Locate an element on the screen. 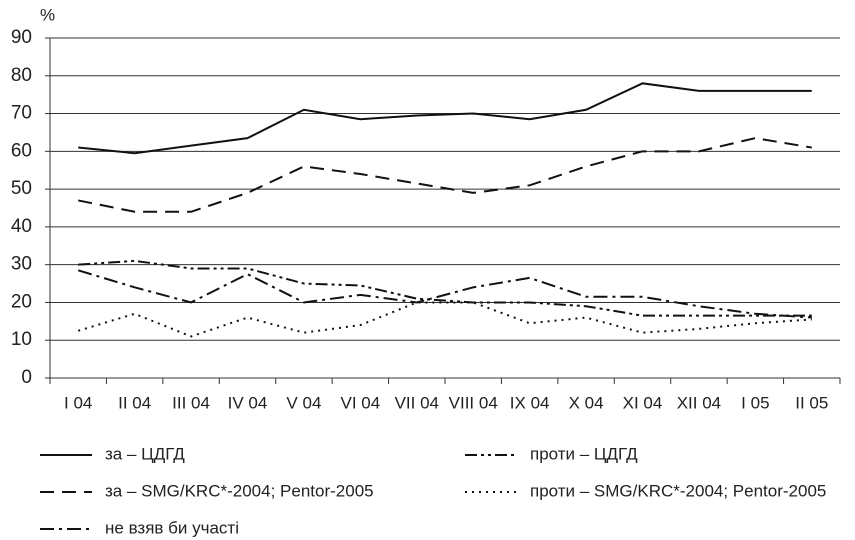 This screenshot has width=855, height=540. y-tick-label: 70 is located at coordinates (21, 113).